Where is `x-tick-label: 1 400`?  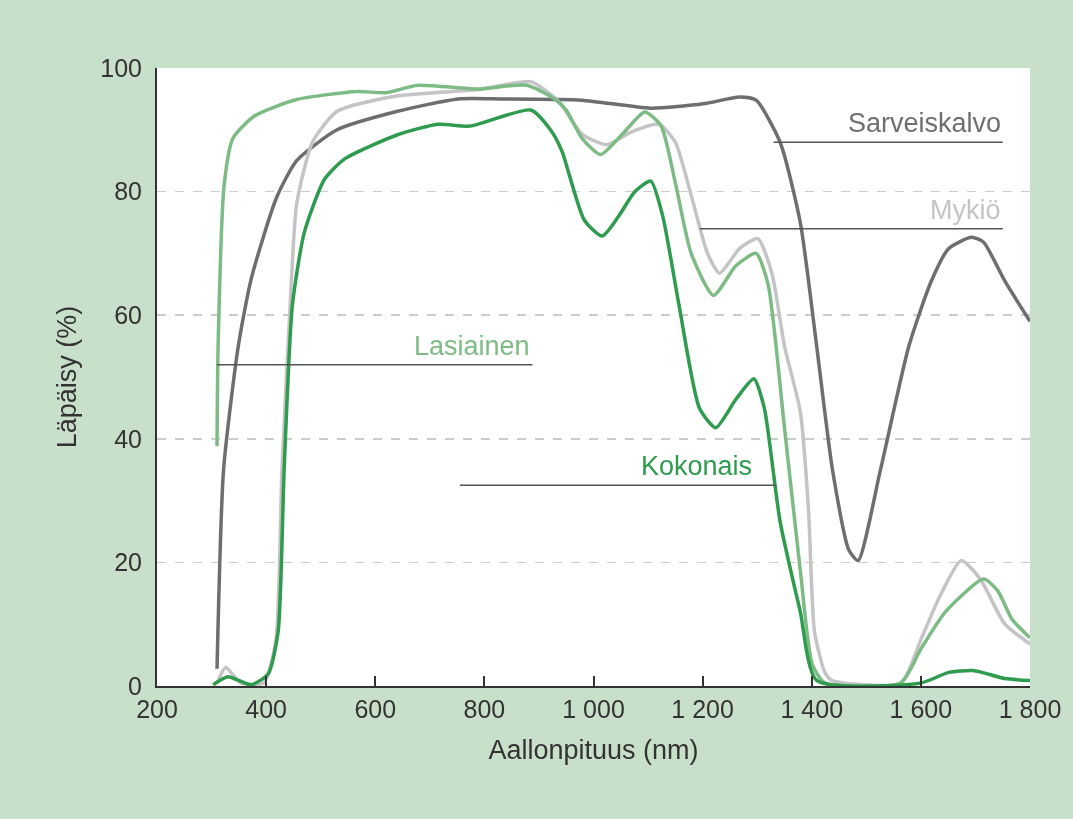 x-tick-label: 1 400 is located at coordinates (812, 709).